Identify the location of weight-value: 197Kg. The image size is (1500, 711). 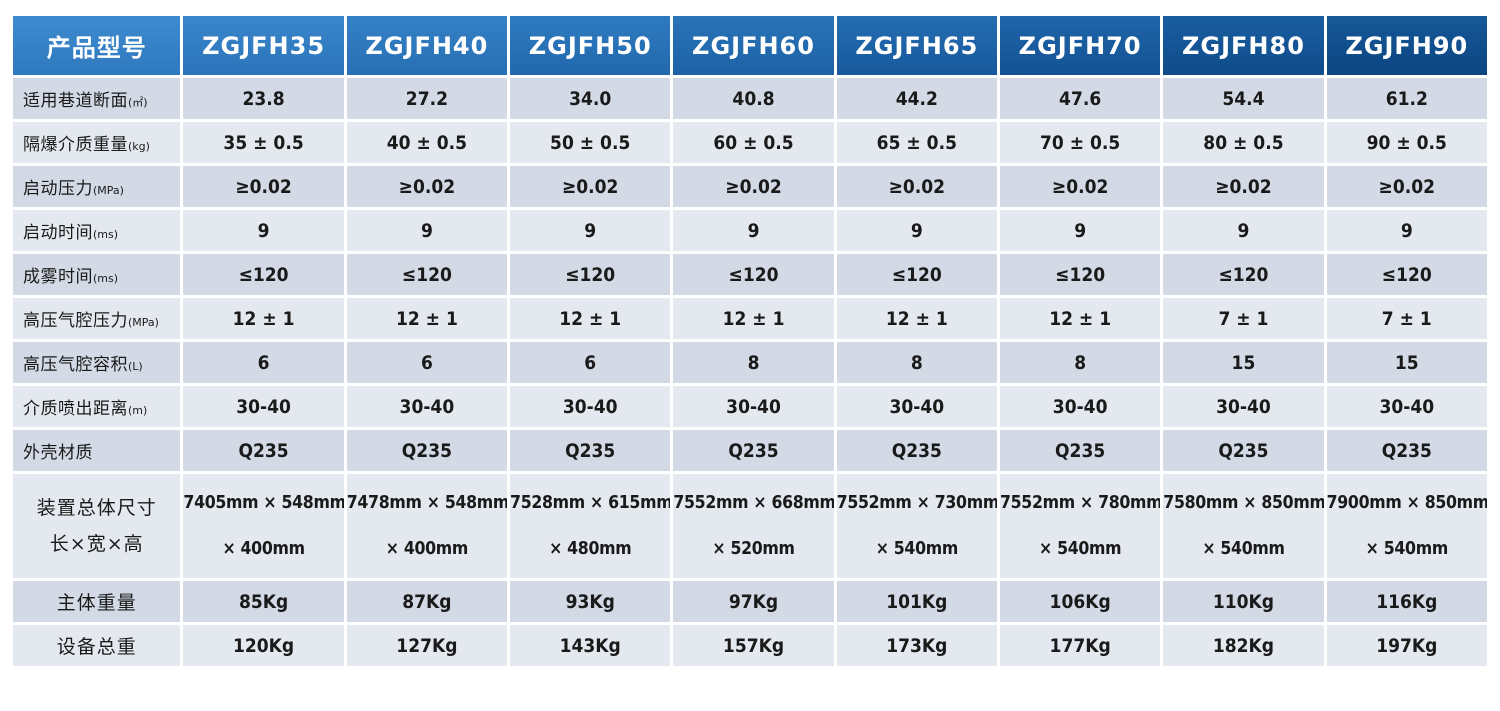
(1406, 645).